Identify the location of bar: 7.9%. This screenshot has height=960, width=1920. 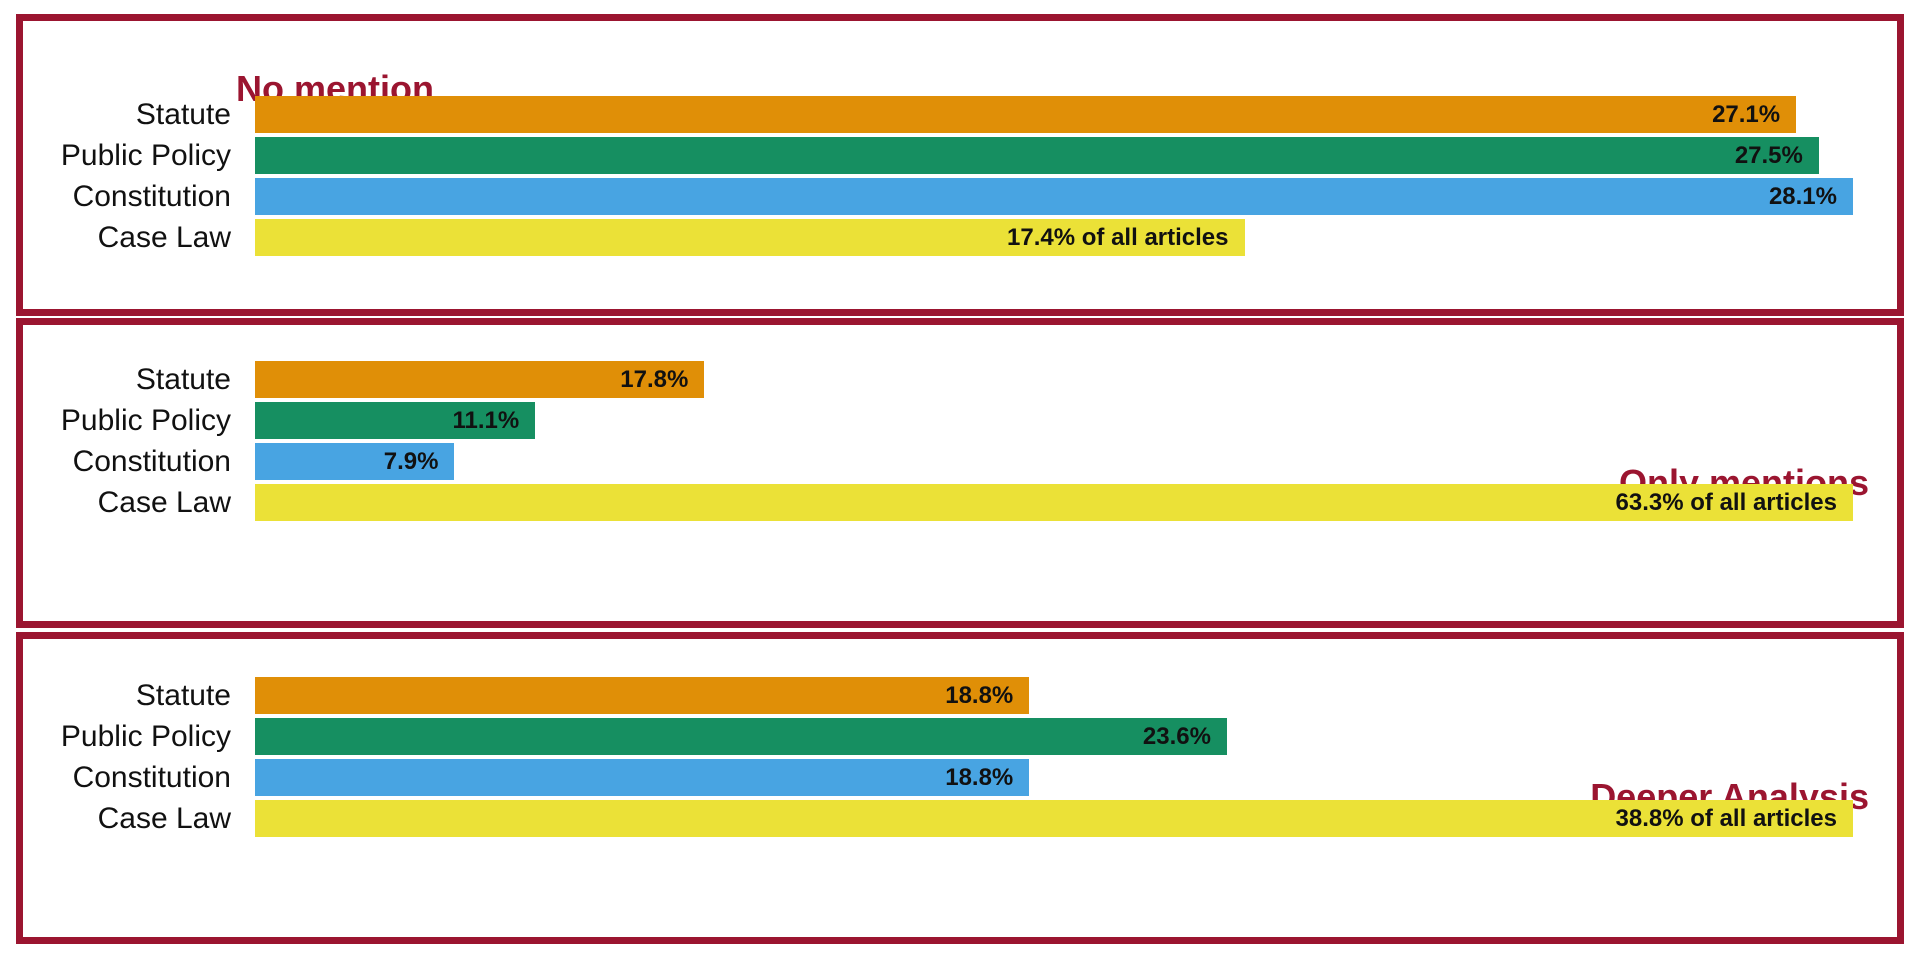
(355, 461).